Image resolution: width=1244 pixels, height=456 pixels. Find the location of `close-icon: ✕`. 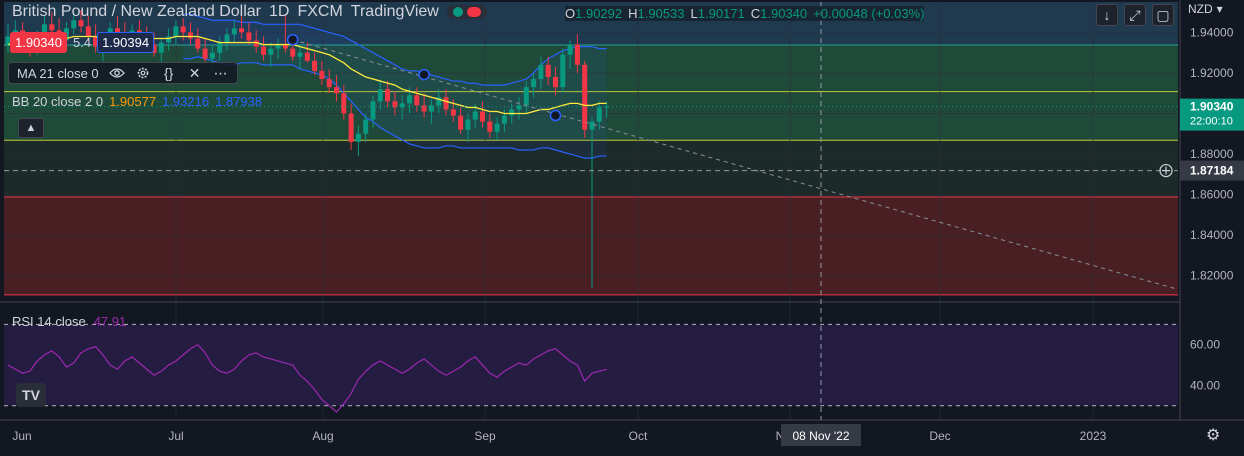

close-icon: ✕ is located at coordinates (194, 72).